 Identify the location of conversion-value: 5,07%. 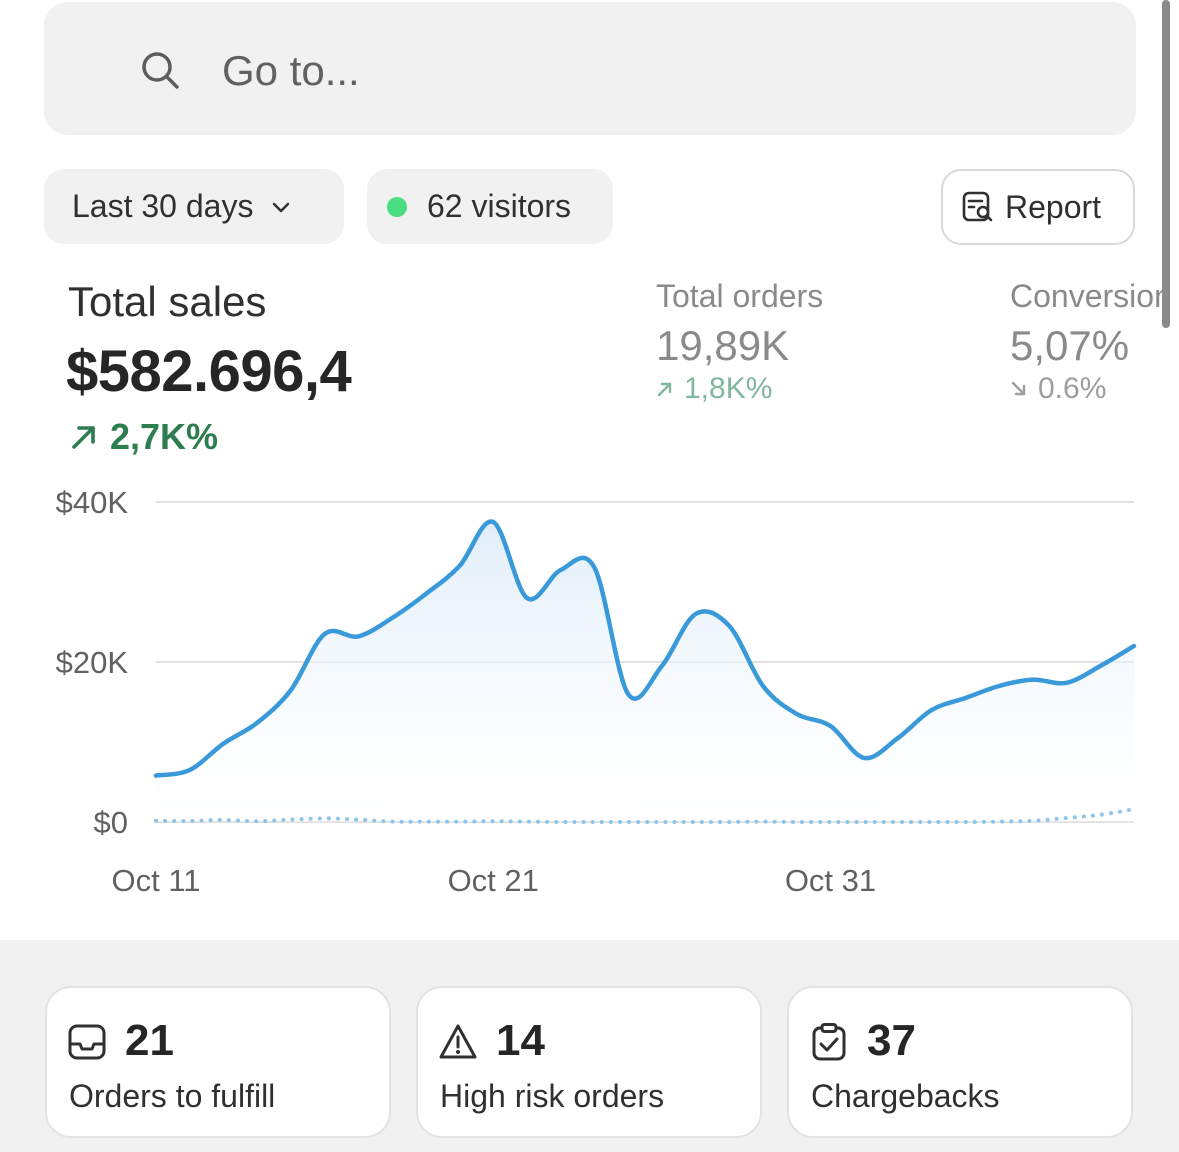
(1070, 345).